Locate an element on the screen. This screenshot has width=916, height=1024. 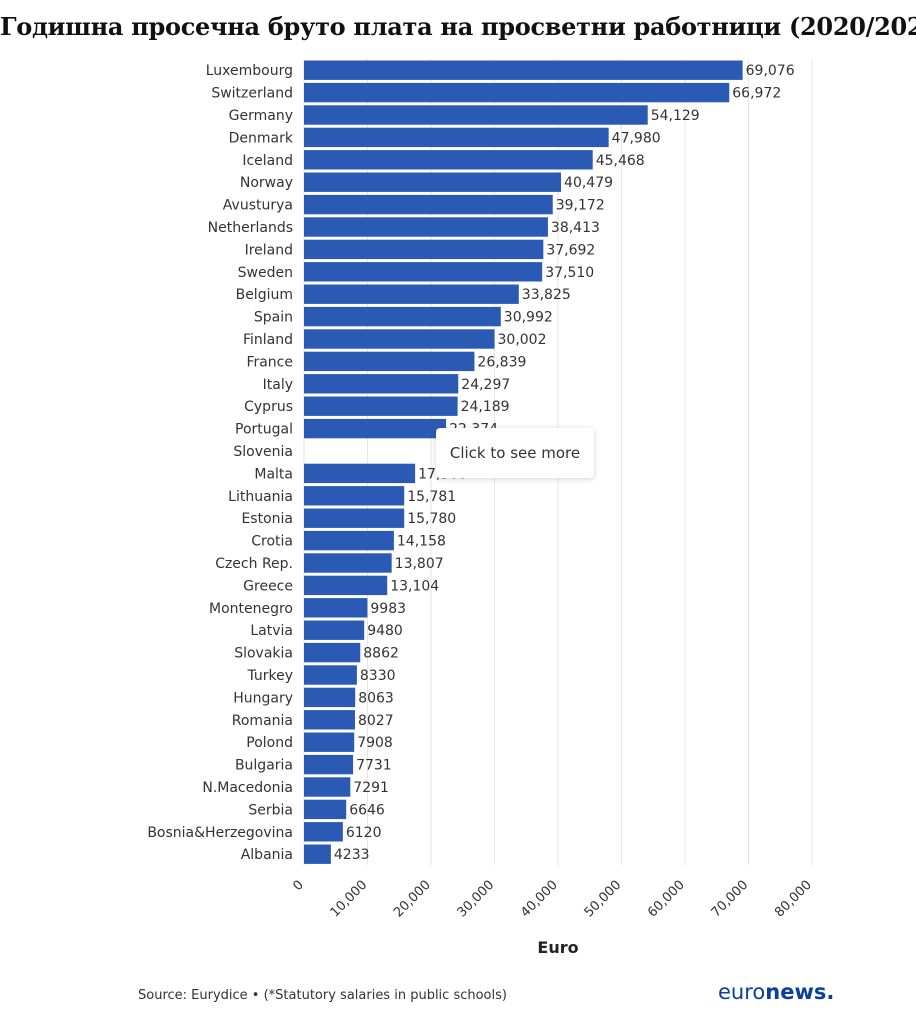
x-tick-label: 50,000 is located at coordinates (603, 899).